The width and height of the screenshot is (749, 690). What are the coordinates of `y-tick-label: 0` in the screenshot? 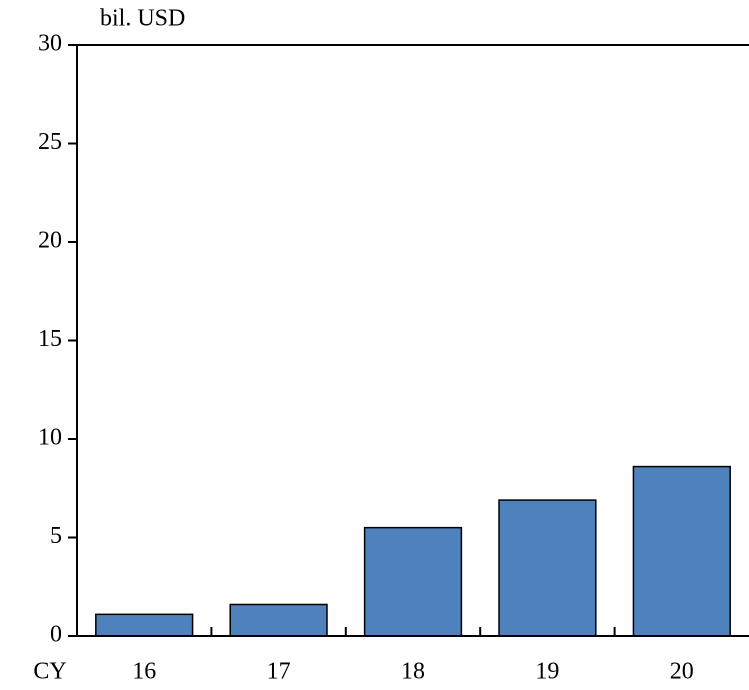 It's located at (56, 635).